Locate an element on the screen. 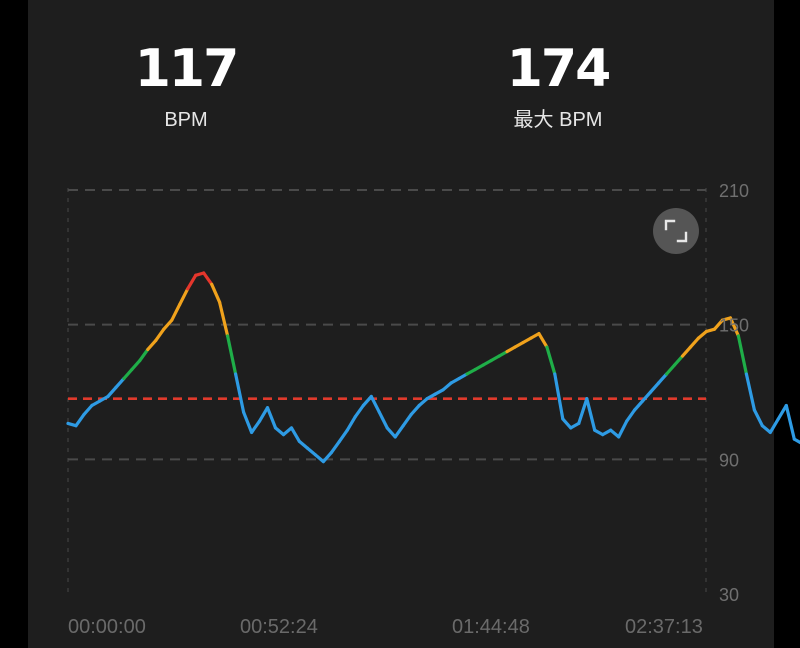 The height and width of the screenshot is (648, 800). expand-icon is located at coordinates (676, 231).